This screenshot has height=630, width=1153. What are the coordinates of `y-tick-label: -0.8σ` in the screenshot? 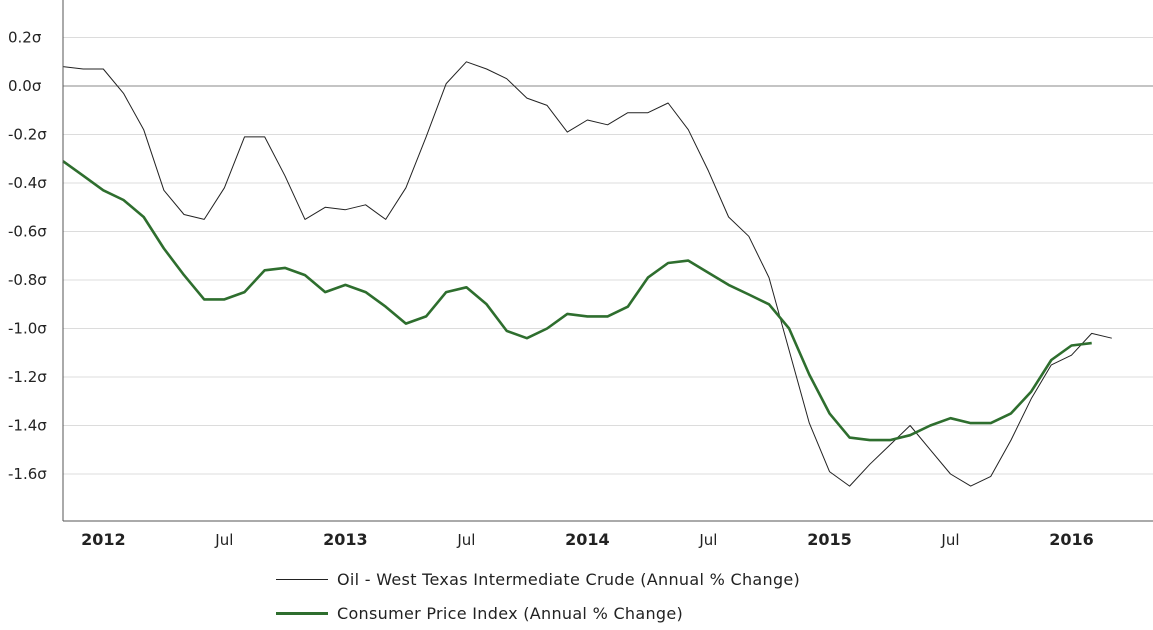 It's located at (27, 280).